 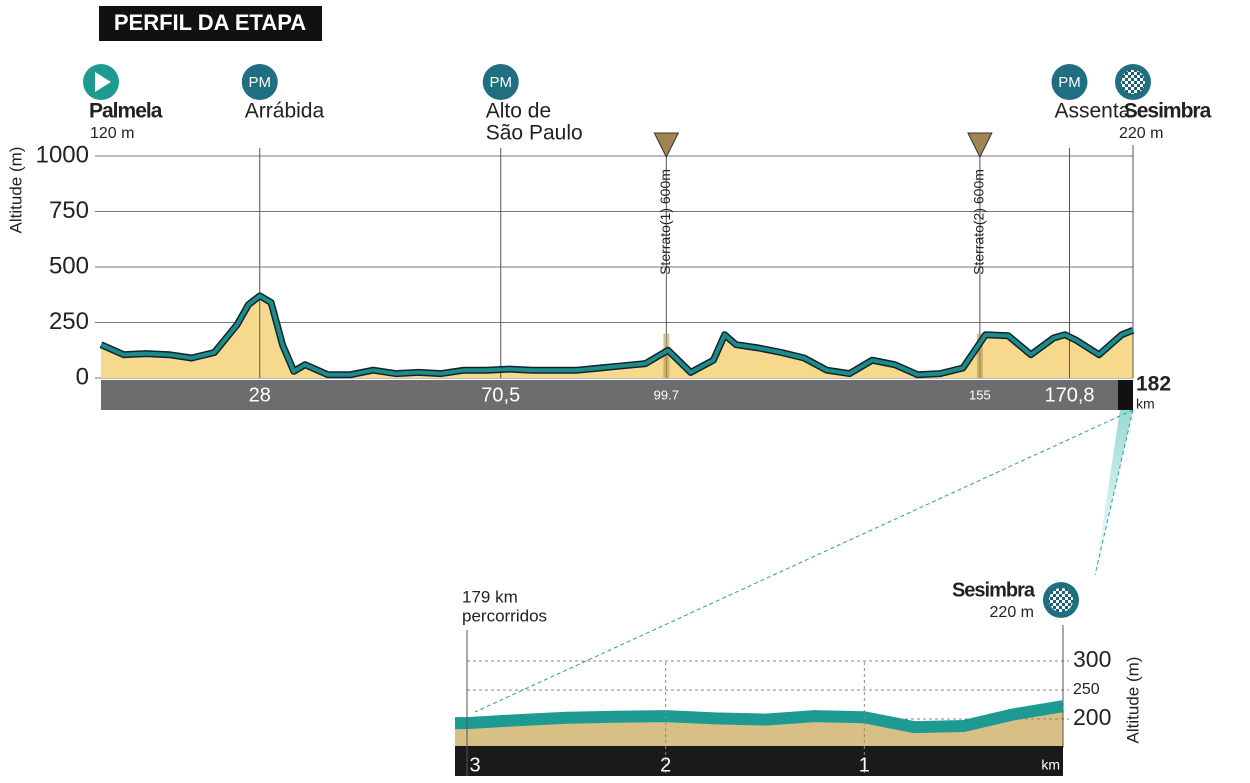 What do you see at coordinates (474, 765) in the screenshot?
I see `x-tick-label: 3` at bounding box center [474, 765].